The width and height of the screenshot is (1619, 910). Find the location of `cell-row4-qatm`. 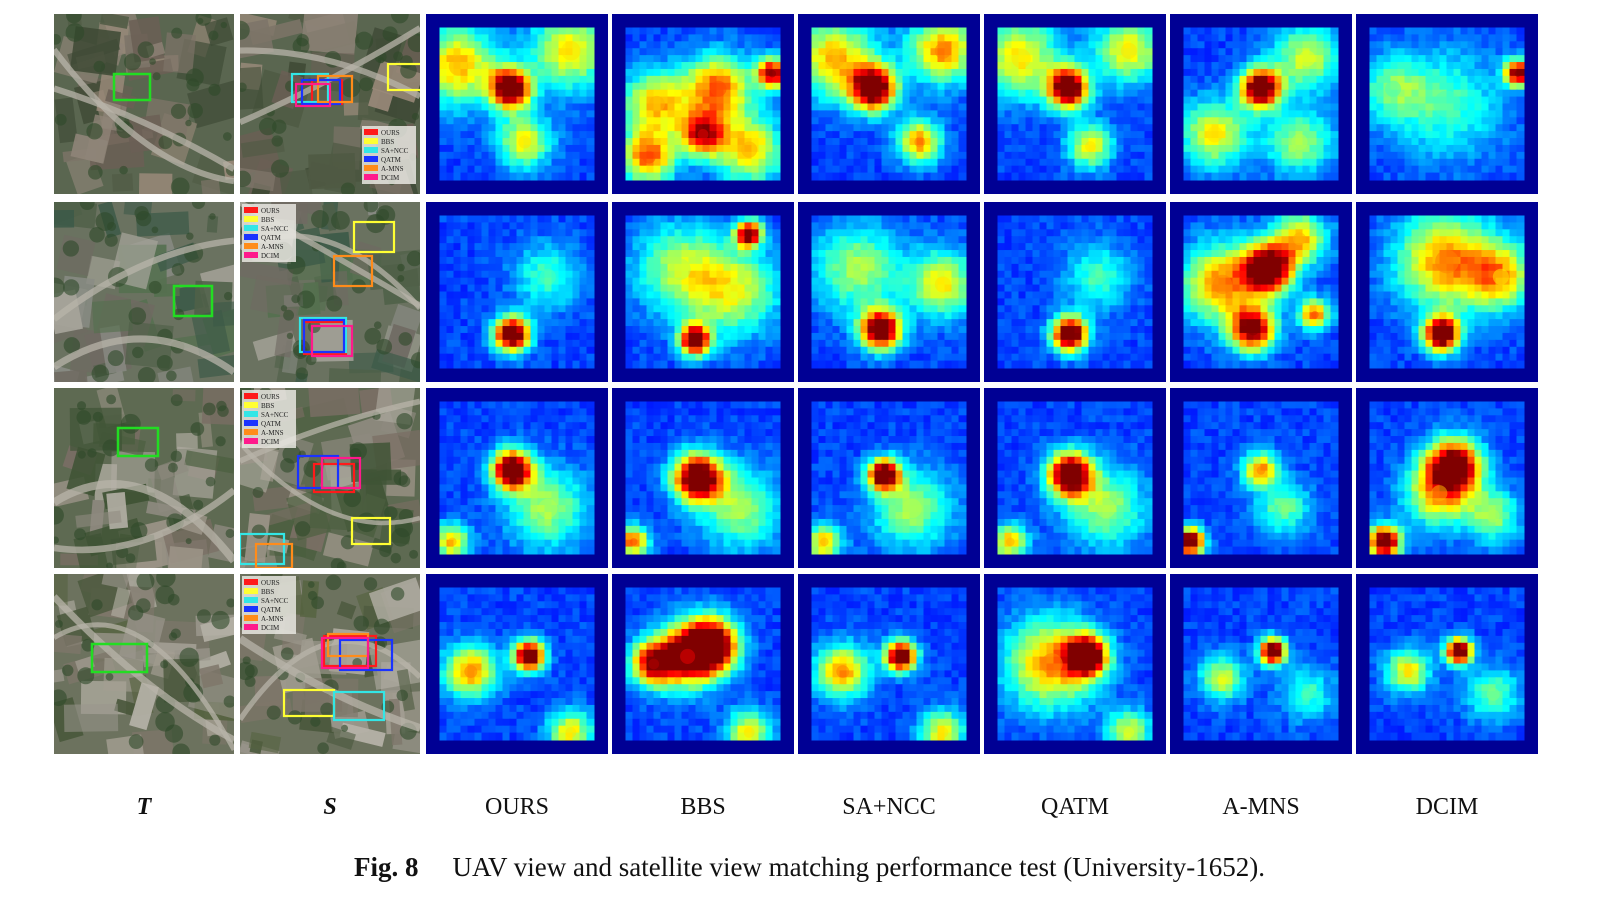

cell-row4-qatm is located at coordinates (1075, 664).